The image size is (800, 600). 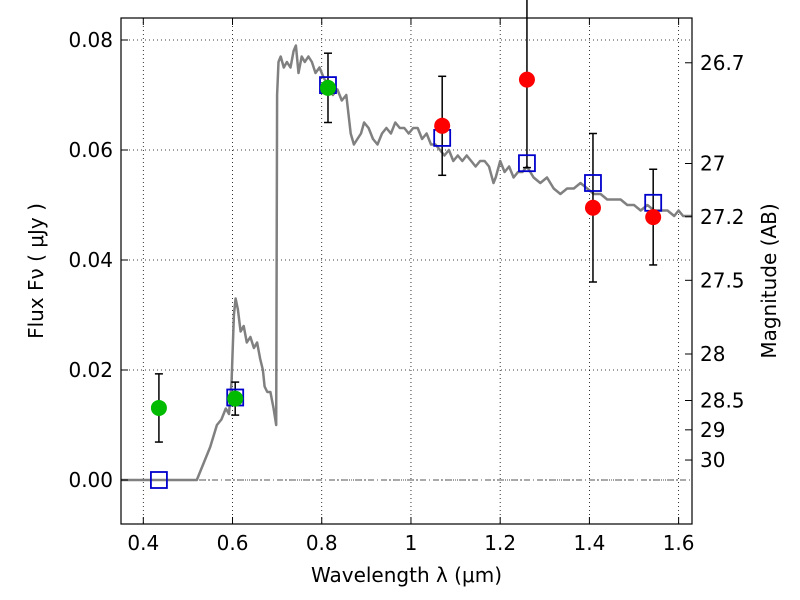 I want to click on x-tick-label: 1.4, so click(x=589, y=543).